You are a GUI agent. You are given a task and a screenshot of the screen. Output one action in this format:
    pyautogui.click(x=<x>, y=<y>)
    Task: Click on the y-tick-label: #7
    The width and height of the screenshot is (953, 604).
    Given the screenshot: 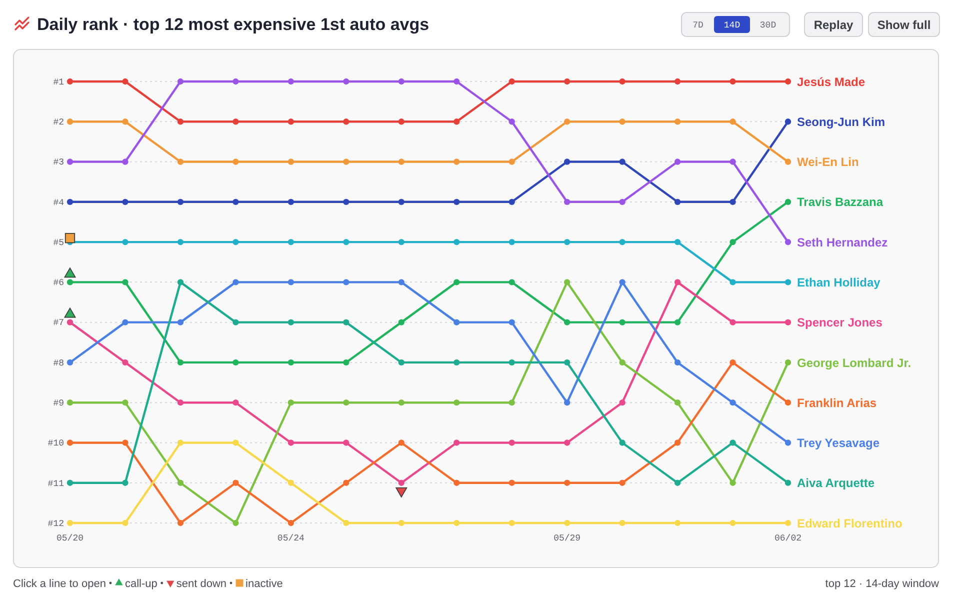 What is the action you would take?
    pyautogui.click(x=58, y=323)
    